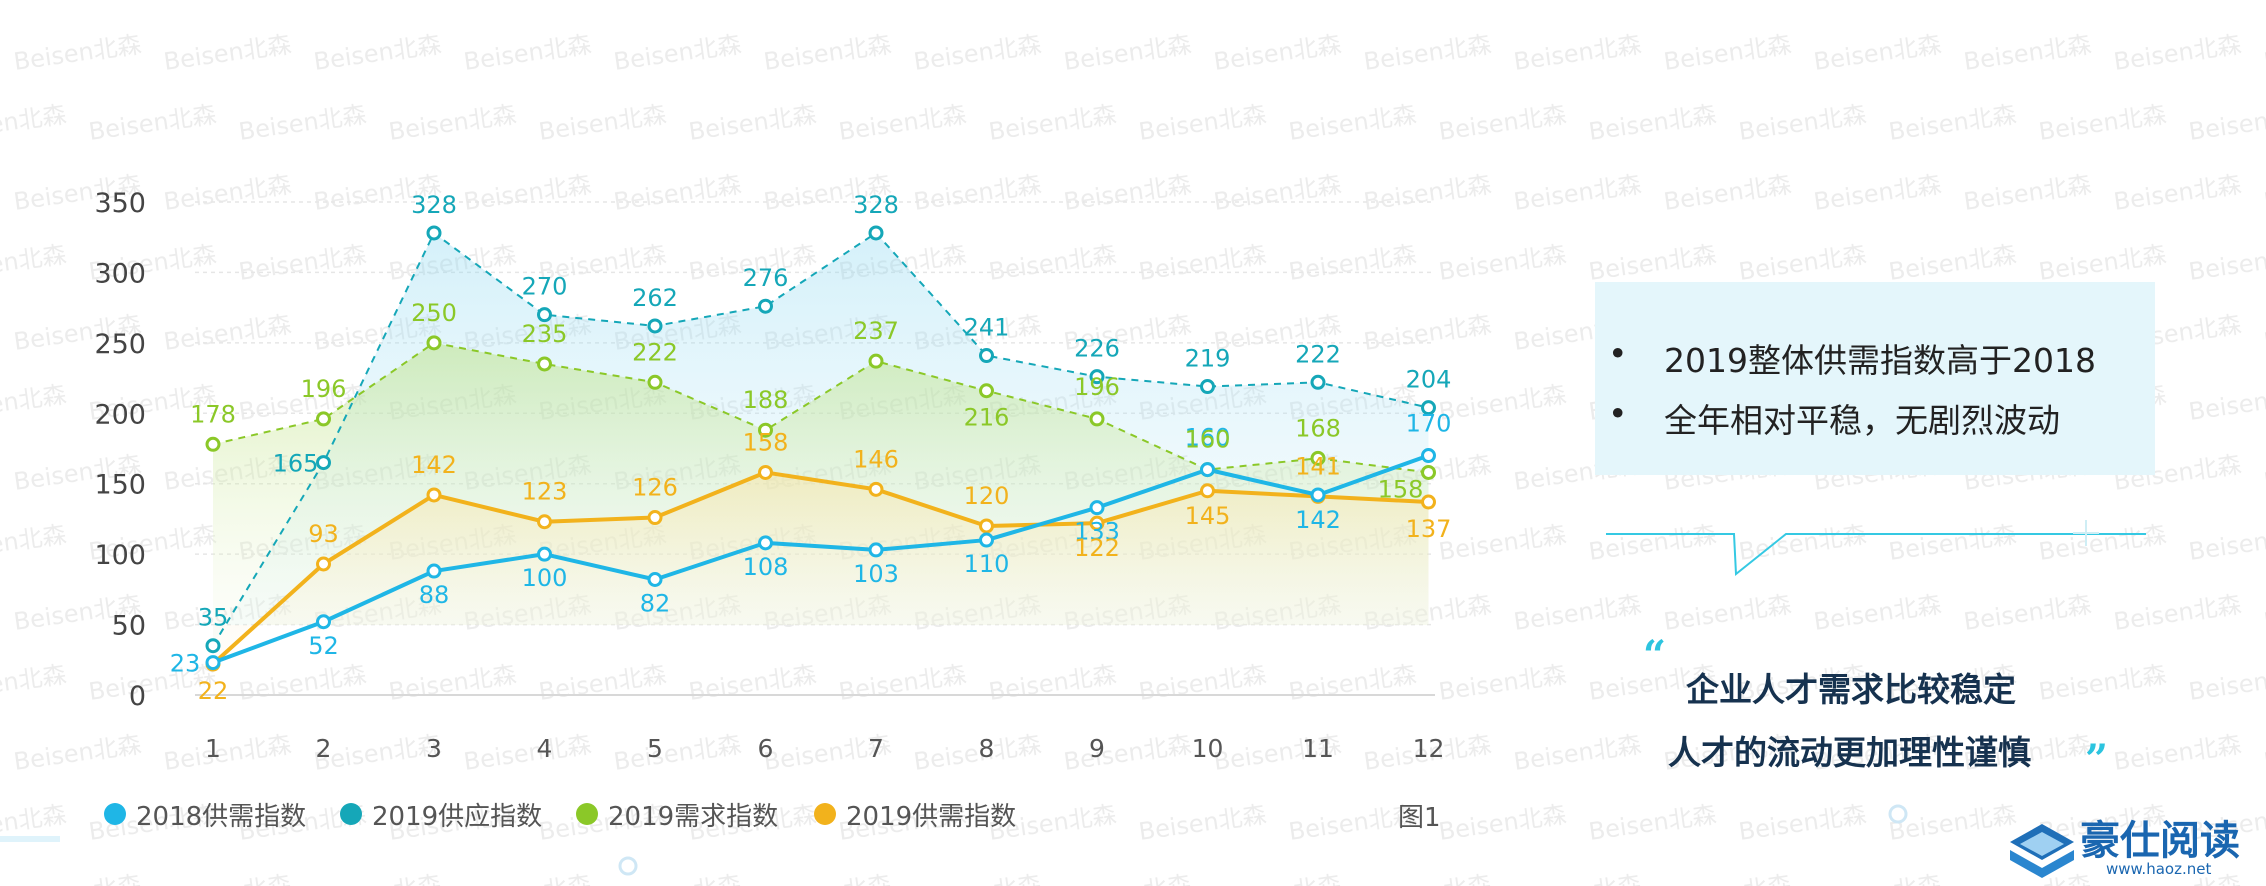  I want to click on logo-url: www.haoz.net, so click(2159, 869).